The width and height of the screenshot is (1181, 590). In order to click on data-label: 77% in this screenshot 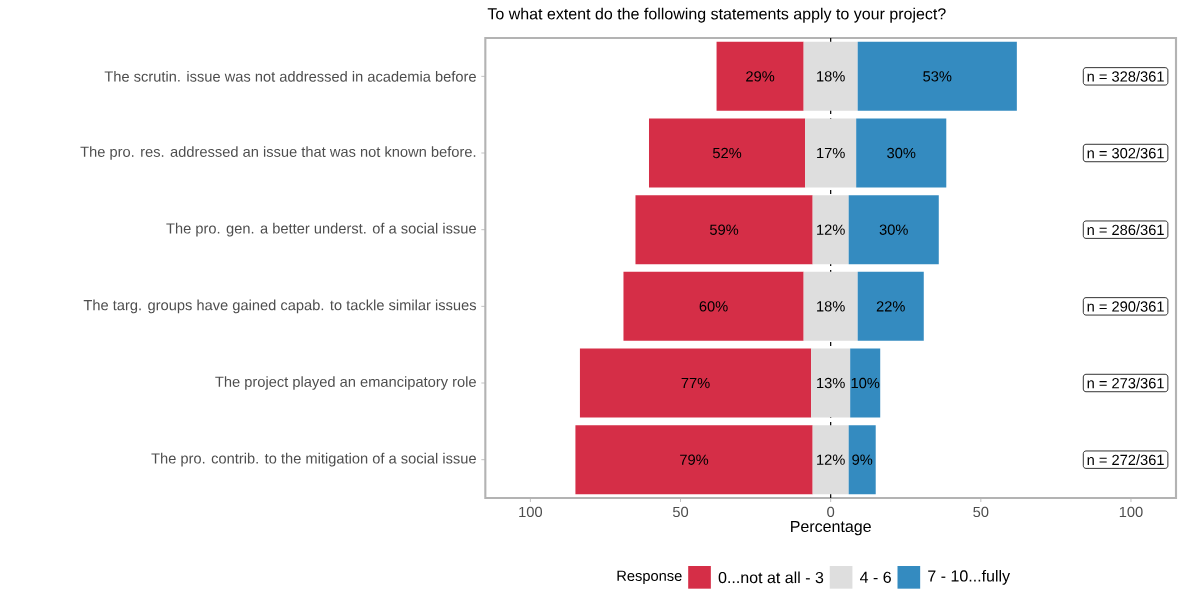, I will do `click(695, 383)`.